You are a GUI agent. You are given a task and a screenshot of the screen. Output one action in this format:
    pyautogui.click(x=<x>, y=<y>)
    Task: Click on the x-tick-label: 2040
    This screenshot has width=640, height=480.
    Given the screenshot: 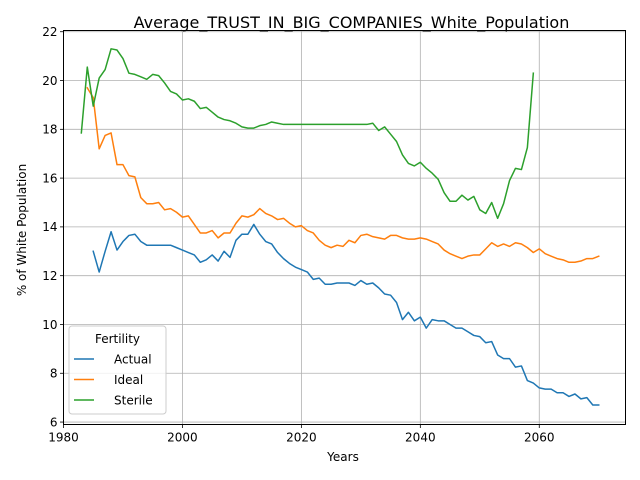 What is the action you would take?
    pyautogui.click(x=420, y=438)
    